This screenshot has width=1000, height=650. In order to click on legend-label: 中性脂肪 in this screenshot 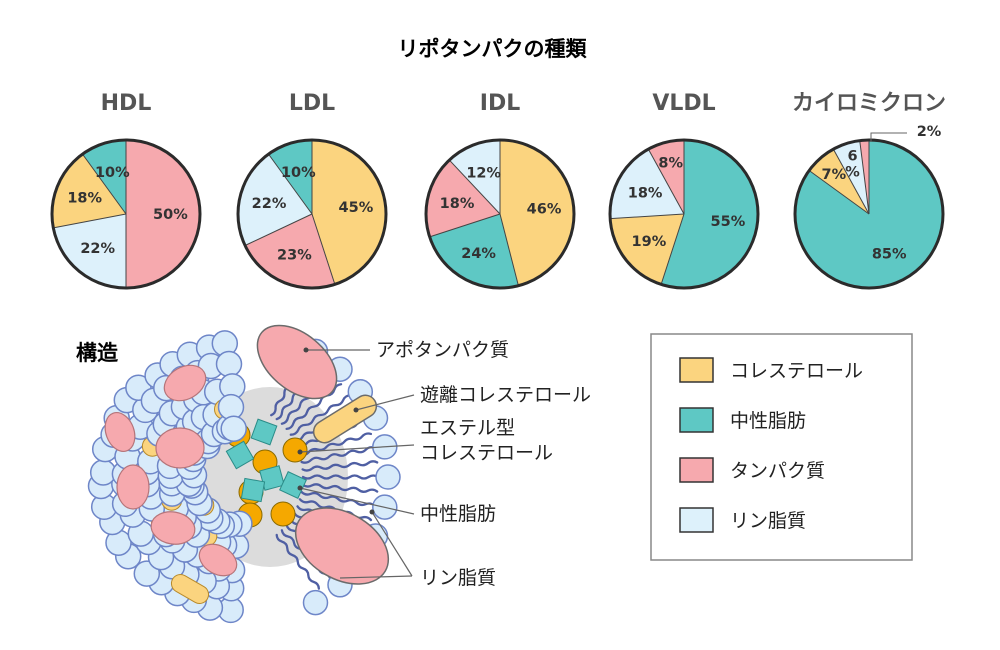, I will do `click(768, 421)`.